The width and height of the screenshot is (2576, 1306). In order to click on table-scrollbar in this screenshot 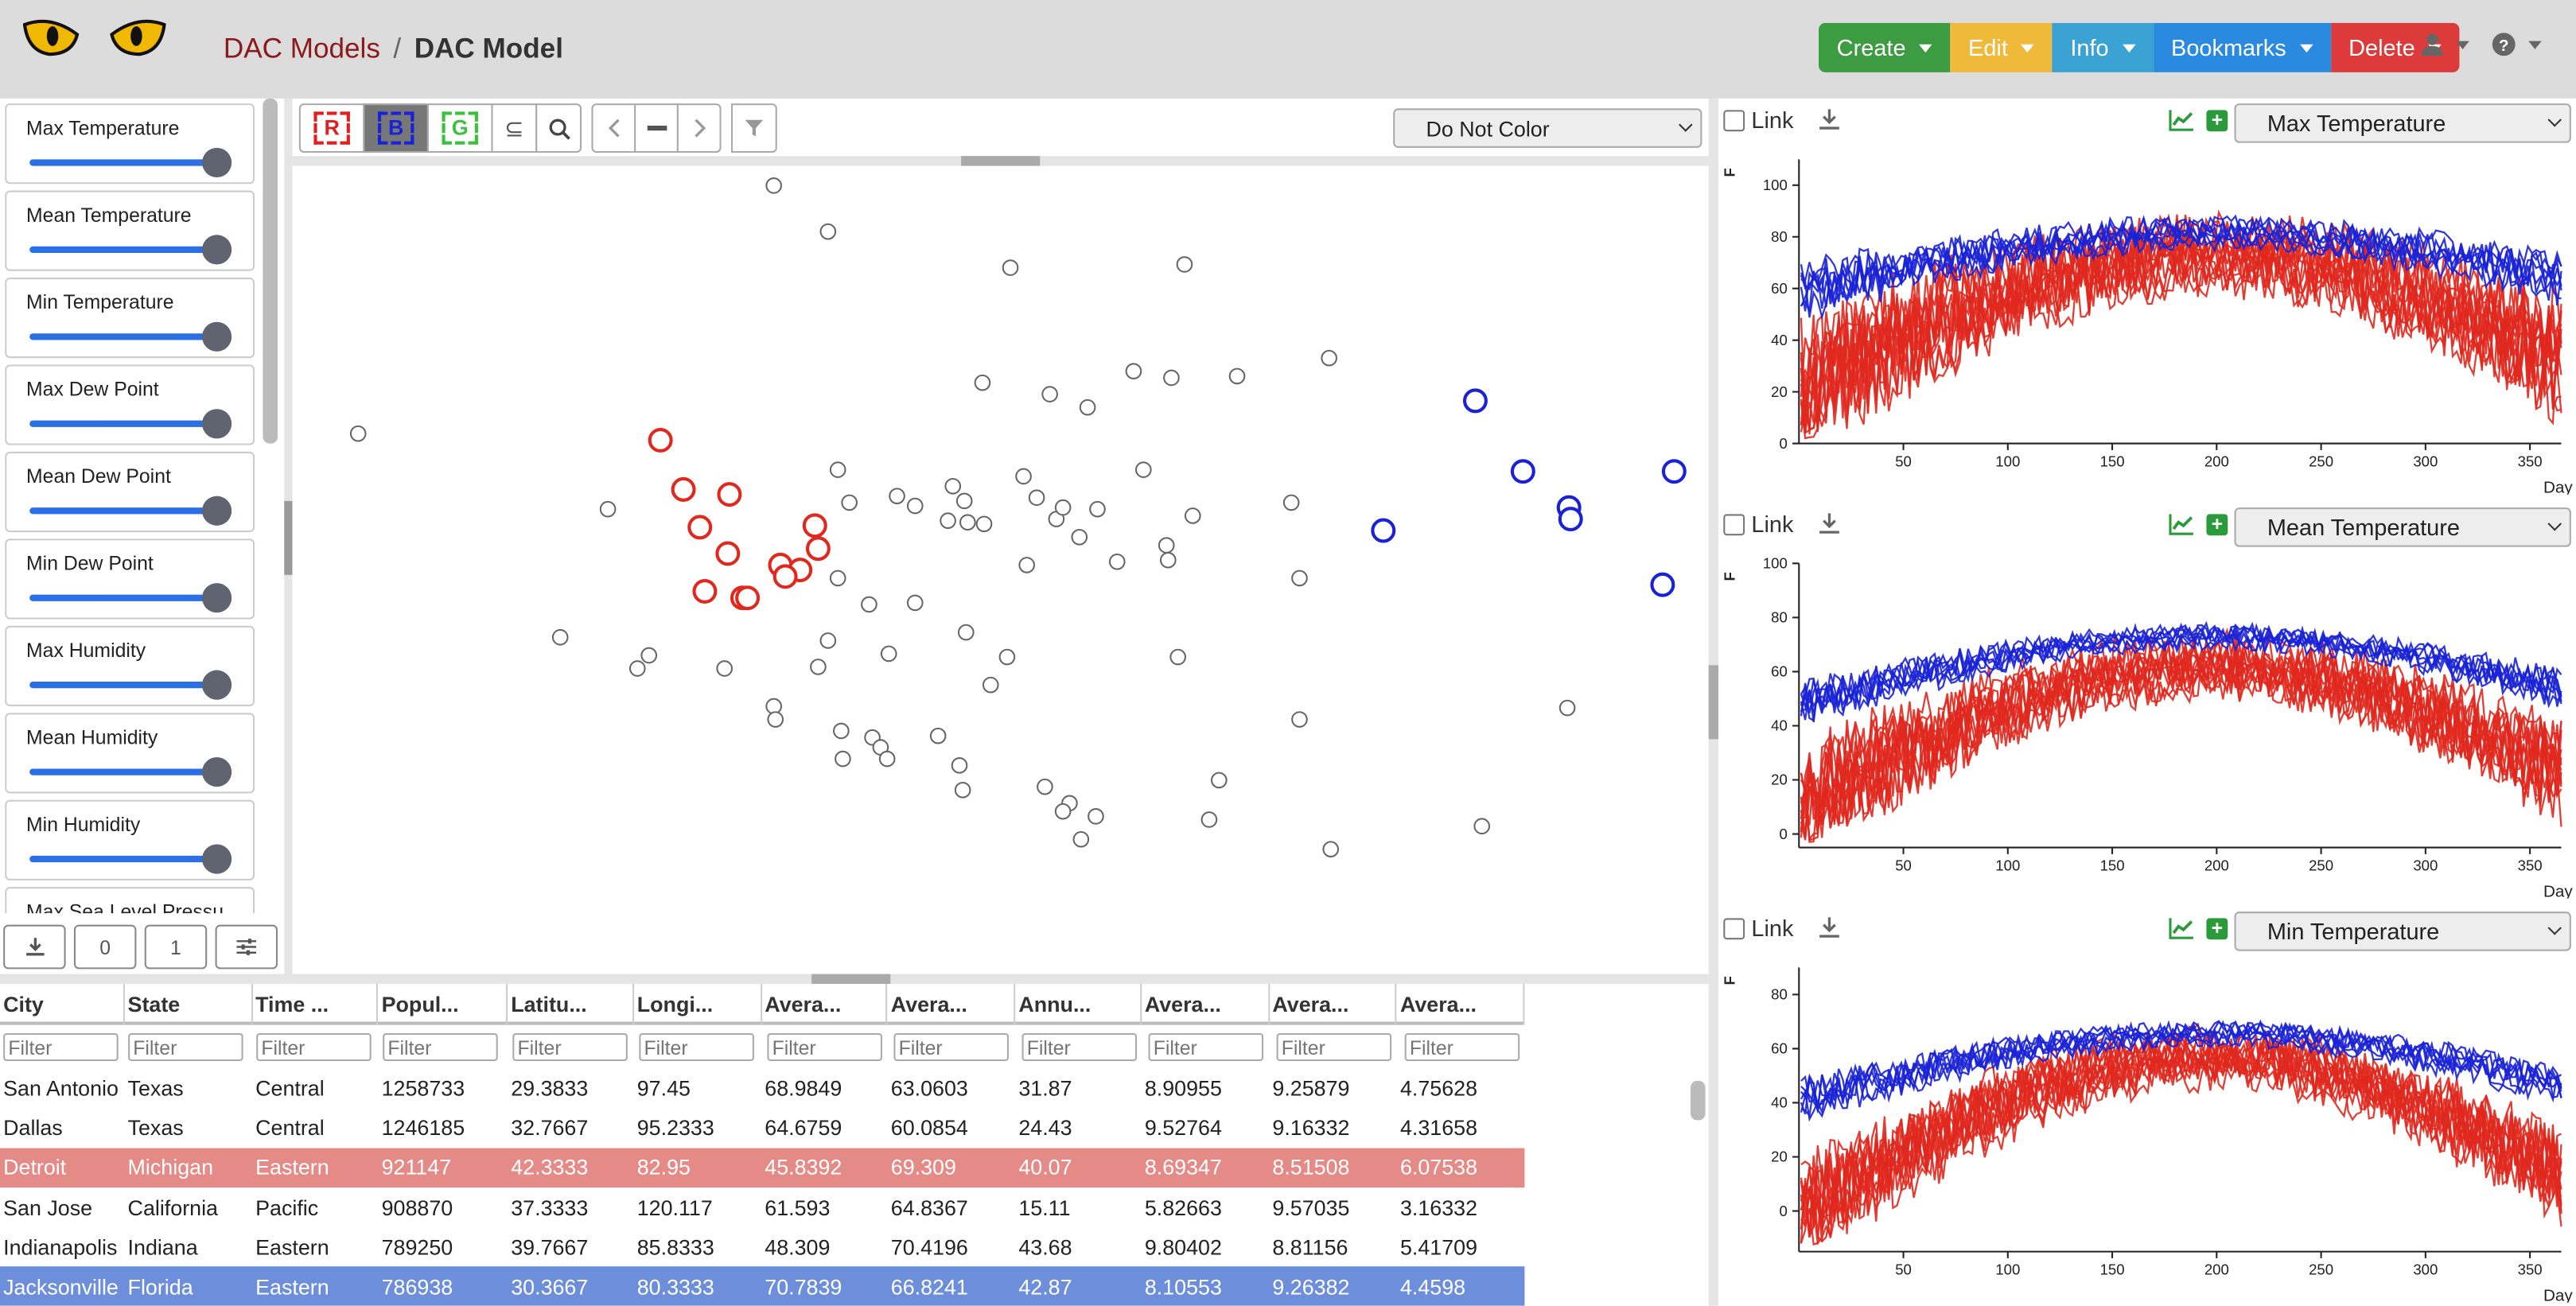, I will do `click(1698, 1100)`.